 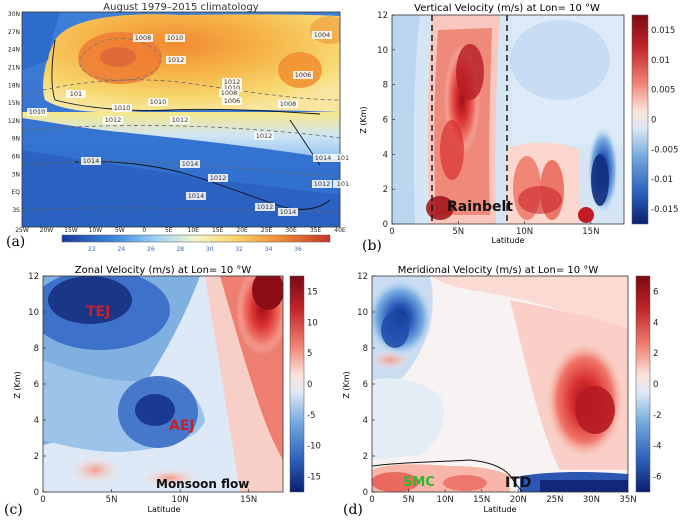 I want to click on panel-c-y-ticks: 0 2 4 6 8 10 12, so click(x=37, y=385).